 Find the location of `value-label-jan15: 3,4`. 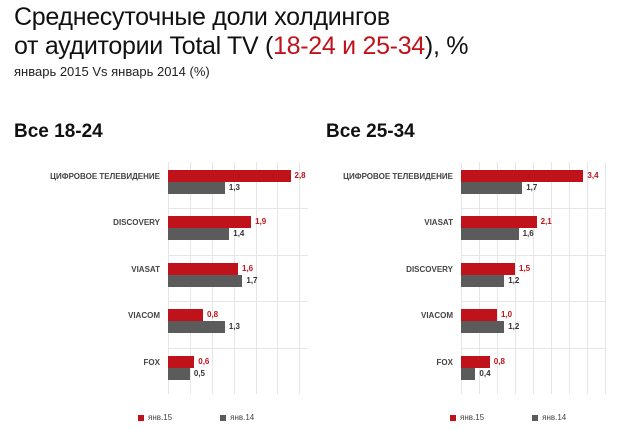

value-label-jan15: 3,4 is located at coordinates (593, 175).